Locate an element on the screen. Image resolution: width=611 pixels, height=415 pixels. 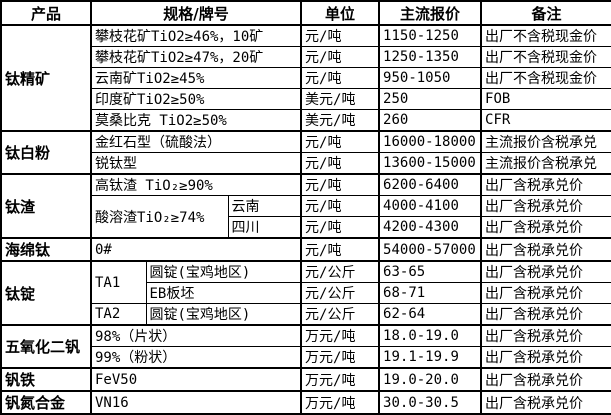
table-row: 印度矿TiO2≥50% 美元/吨 250 FOB is located at coordinates (306, 99).